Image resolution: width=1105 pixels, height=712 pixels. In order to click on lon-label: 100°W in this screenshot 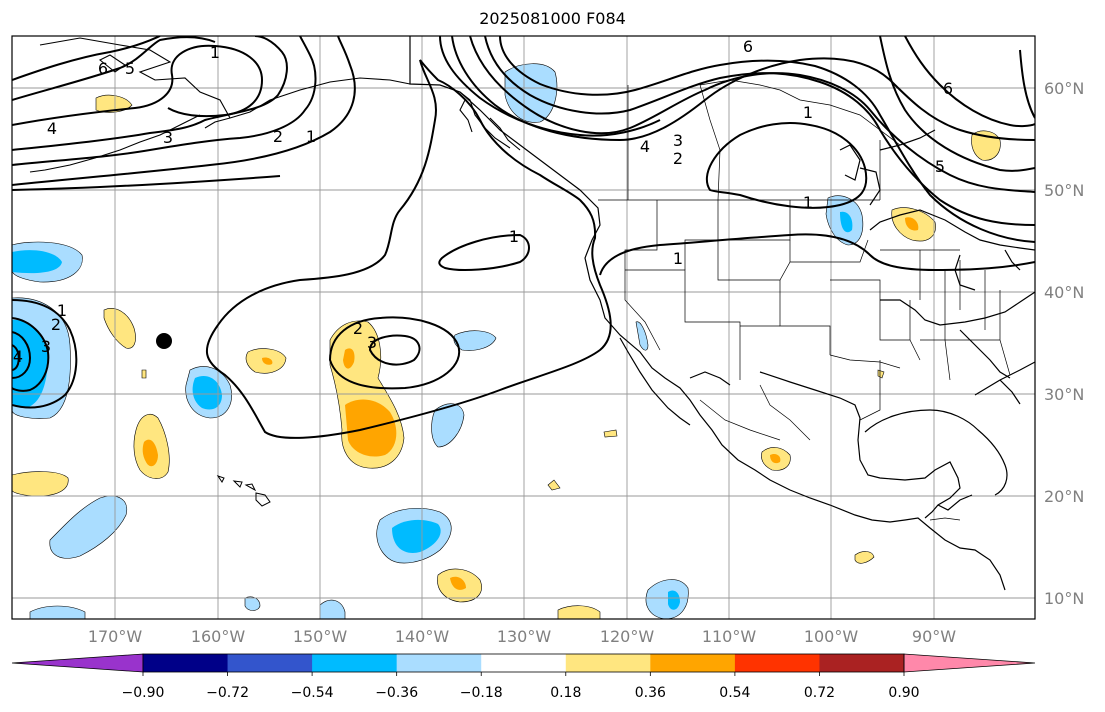, I will do `click(831, 636)`.